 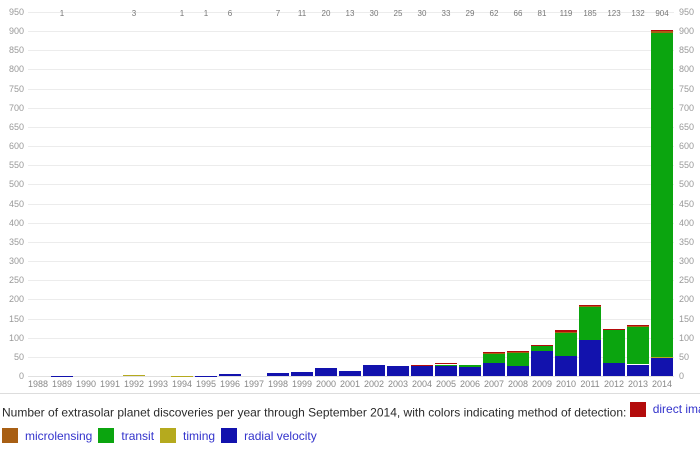 What do you see at coordinates (687, 88) in the screenshot?
I see `y-axis-tick-right: 750` at bounding box center [687, 88].